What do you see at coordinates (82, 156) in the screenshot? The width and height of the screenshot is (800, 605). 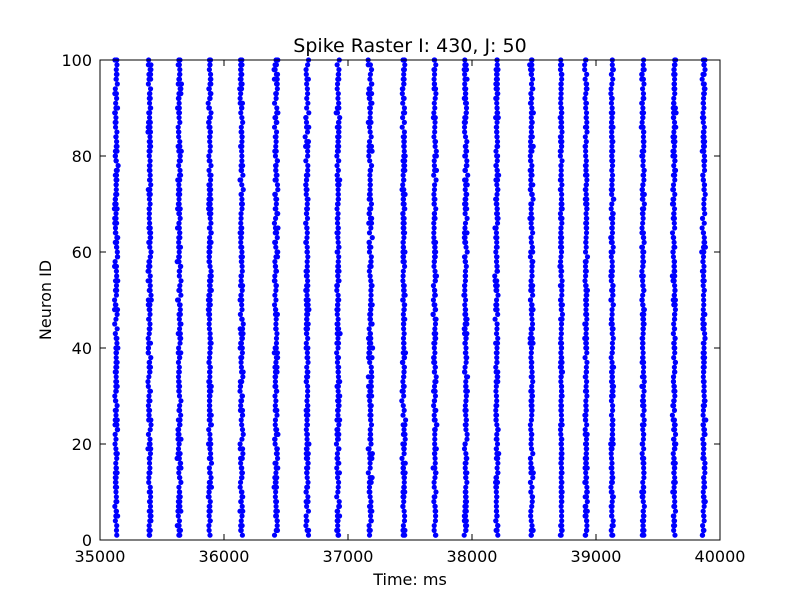 I see `y-tick-label: 80` at bounding box center [82, 156].